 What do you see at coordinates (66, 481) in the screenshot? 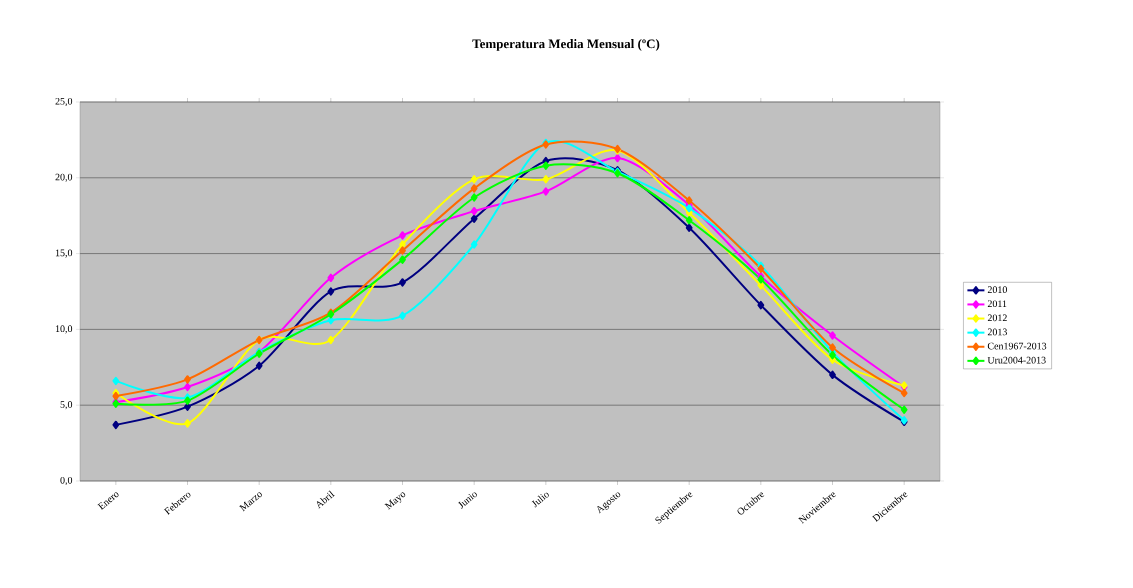
I see `y-tick-label: 0,0` at bounding box center [66, 481].